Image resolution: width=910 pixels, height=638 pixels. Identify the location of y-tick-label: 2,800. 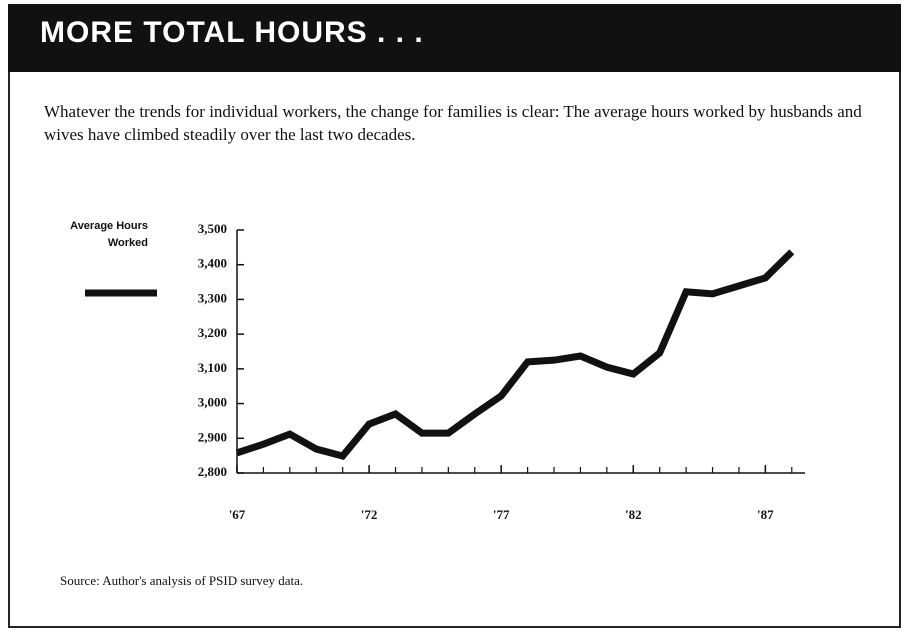
(212, 471).